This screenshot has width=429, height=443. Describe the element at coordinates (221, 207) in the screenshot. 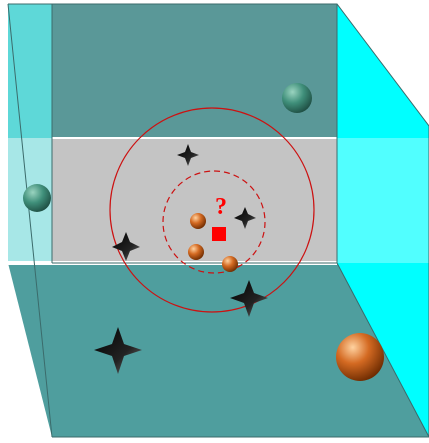

I see `query-label: ?` at that location.